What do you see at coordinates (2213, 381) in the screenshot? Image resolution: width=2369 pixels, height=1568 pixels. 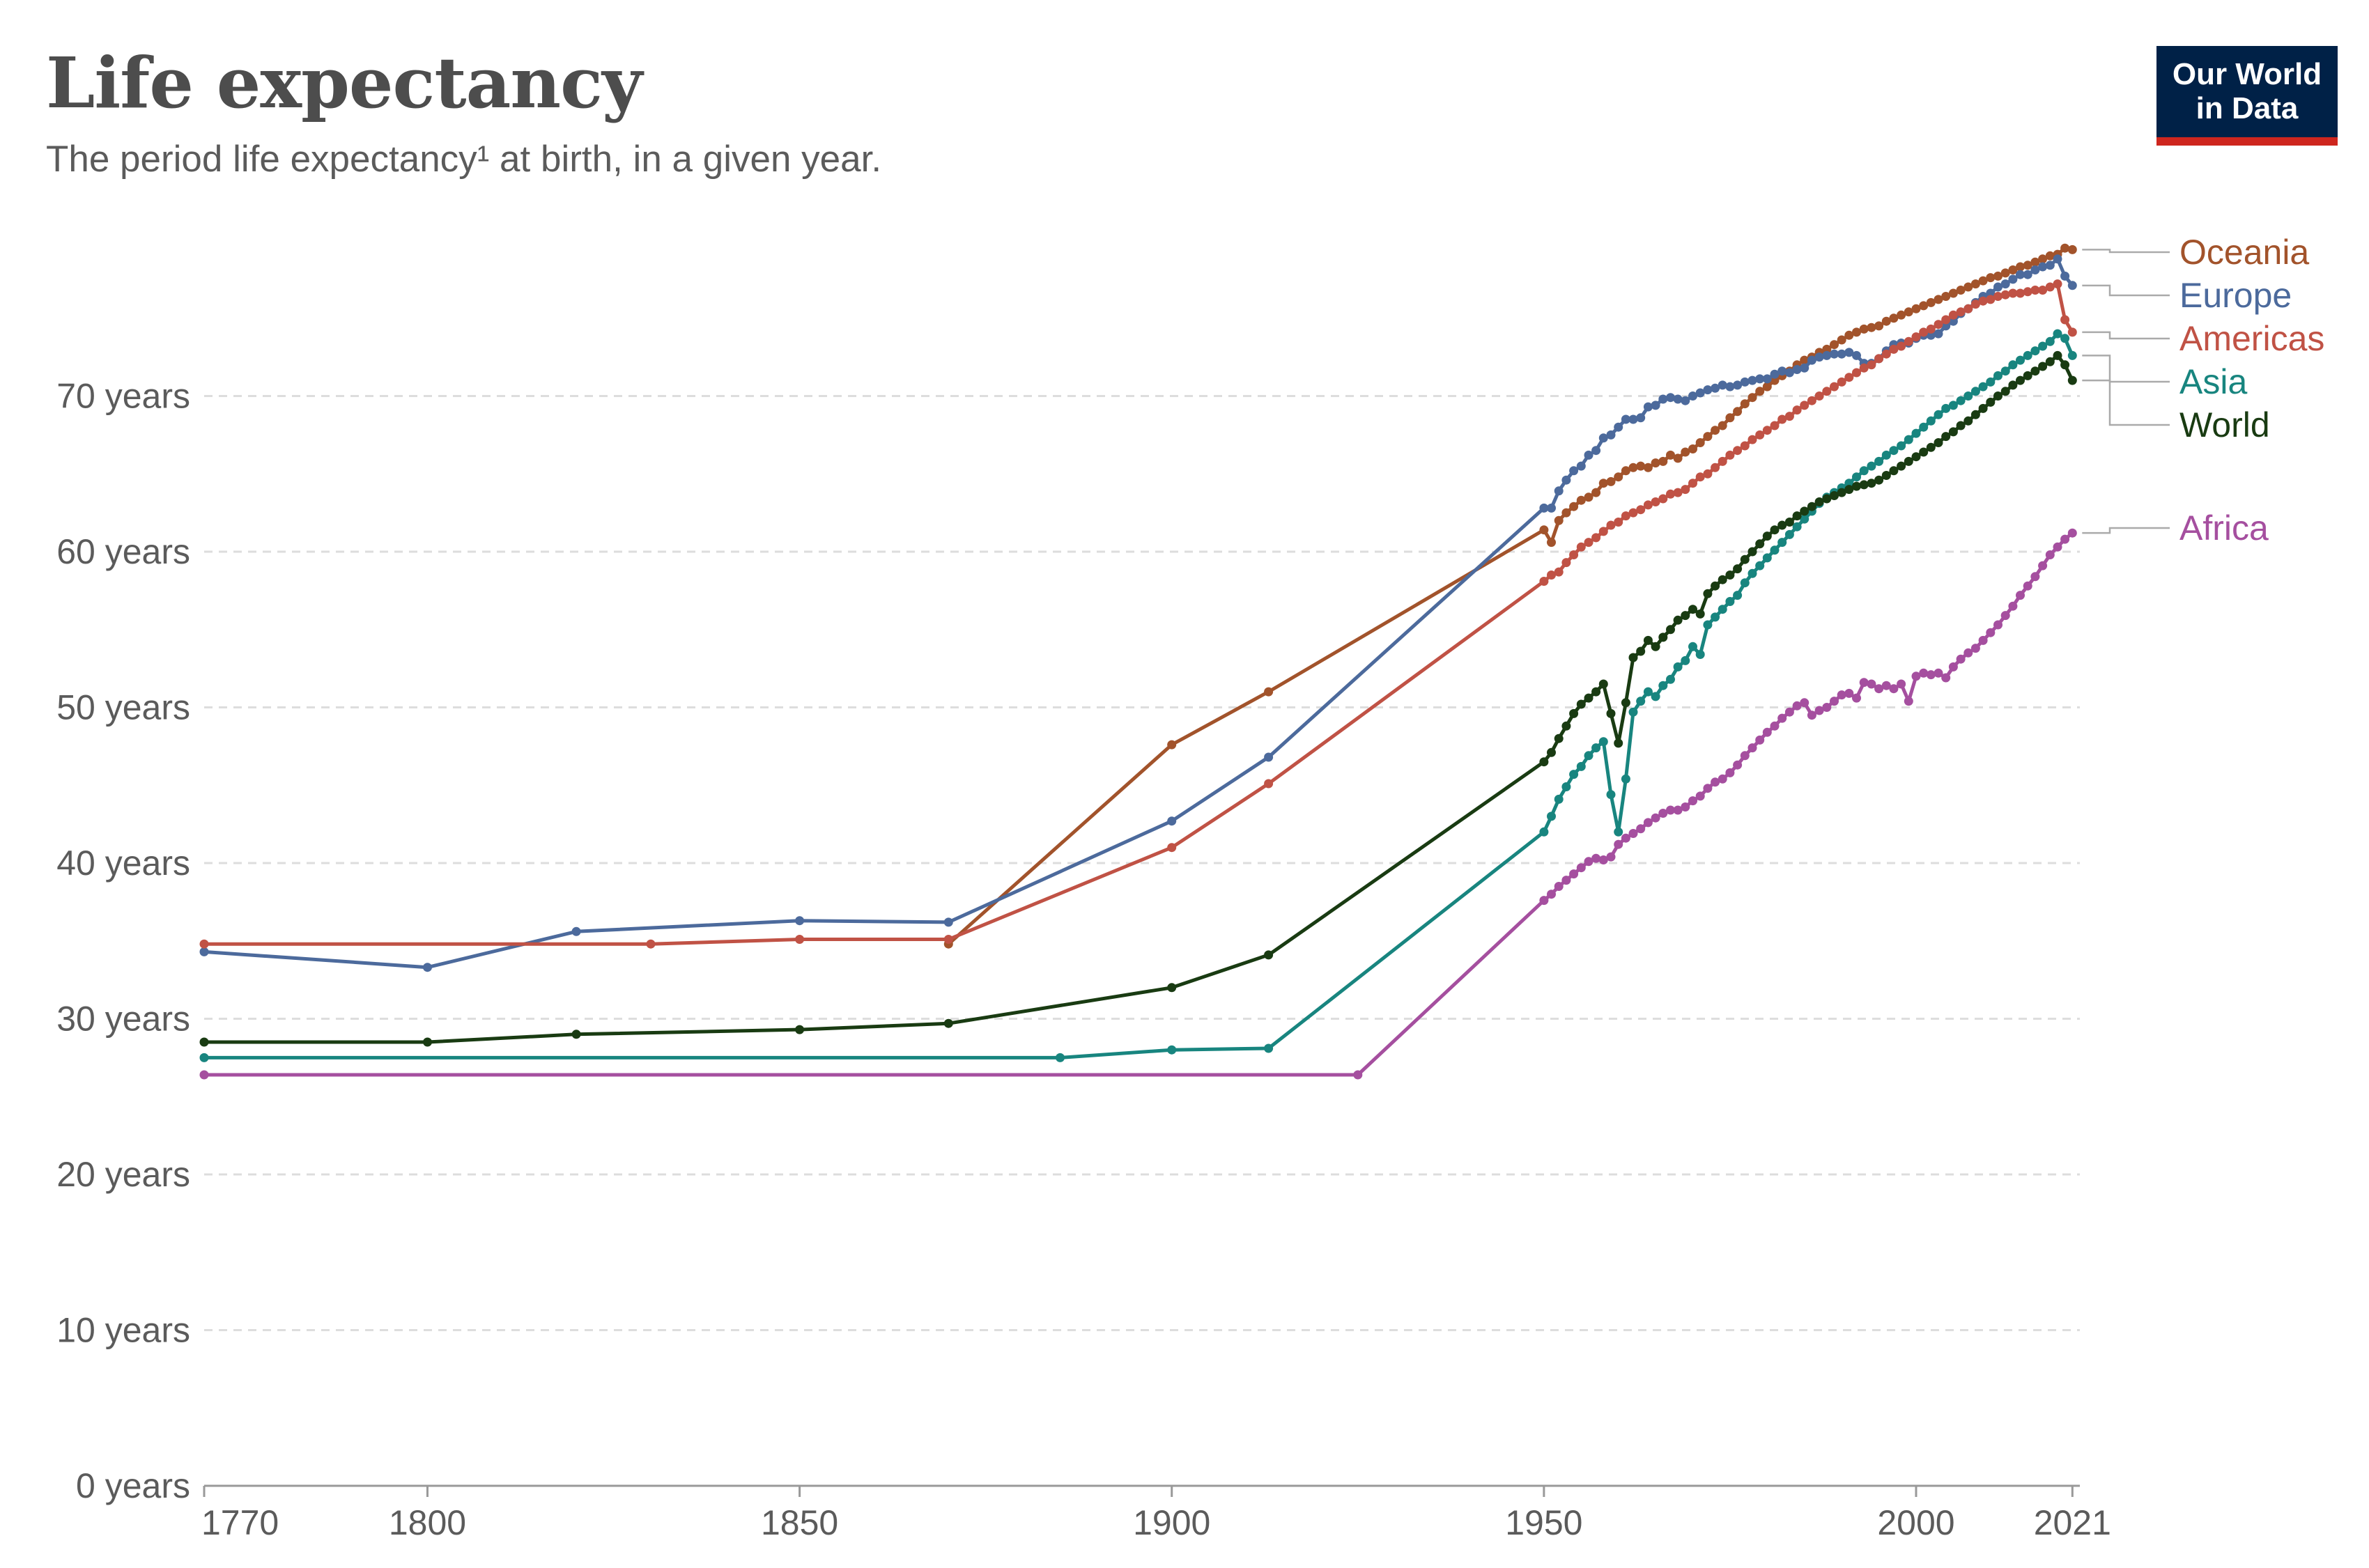 I see `series-label-asia: Asia` at bounding box center [2213, 381].